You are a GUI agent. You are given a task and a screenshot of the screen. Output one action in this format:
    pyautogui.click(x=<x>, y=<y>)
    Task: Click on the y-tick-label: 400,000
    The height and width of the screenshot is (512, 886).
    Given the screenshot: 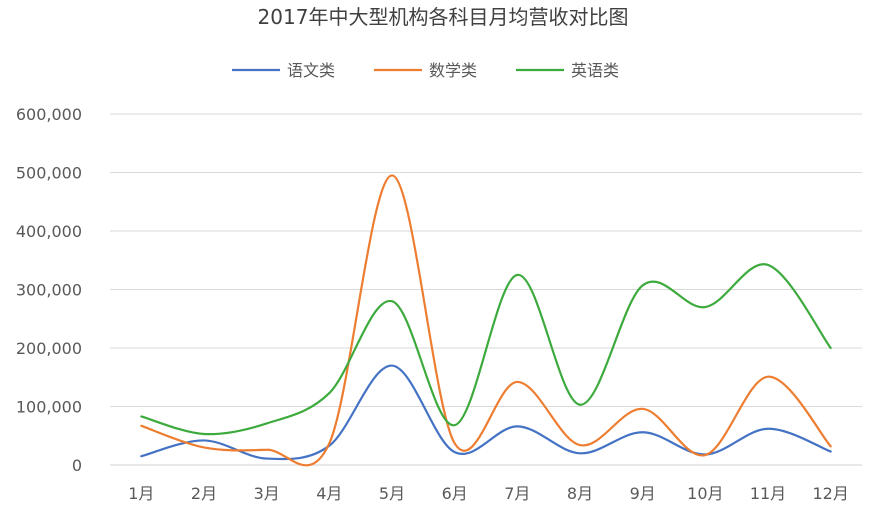 What is the action you would take?
    pyautogui.click(x=49, y=231)
    